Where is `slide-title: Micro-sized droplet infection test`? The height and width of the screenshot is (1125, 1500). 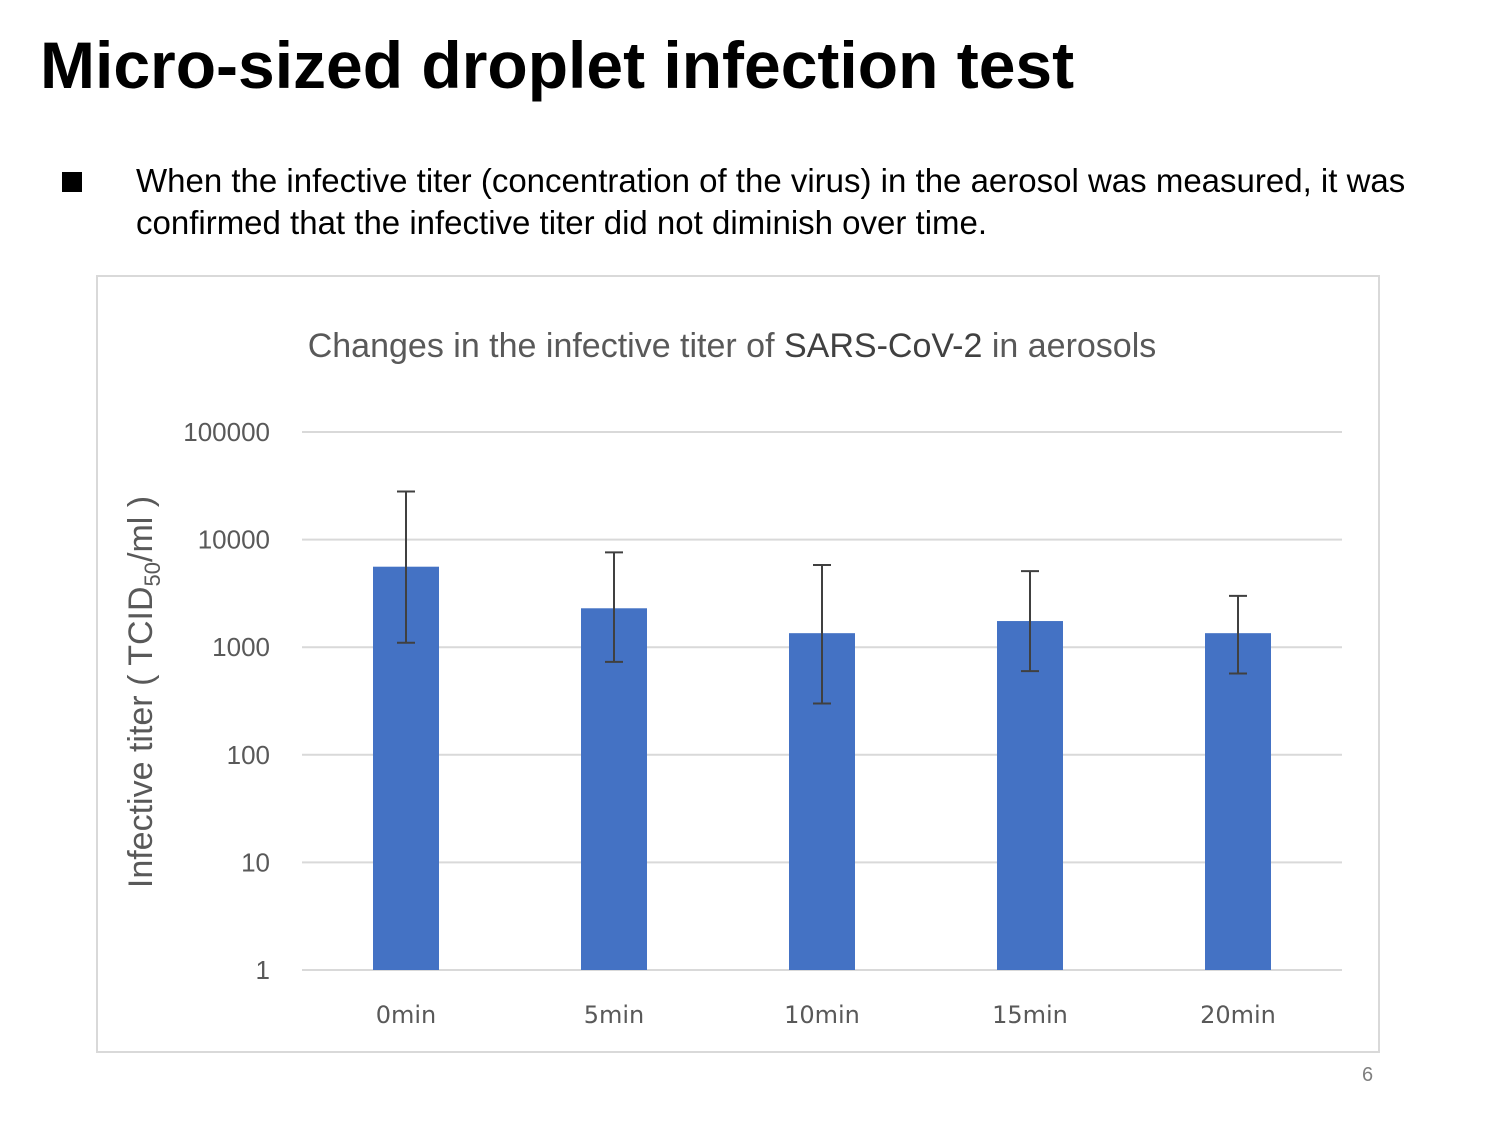 slide-title: Micro-sized droplet infection test is located at coordinates (557, 65).